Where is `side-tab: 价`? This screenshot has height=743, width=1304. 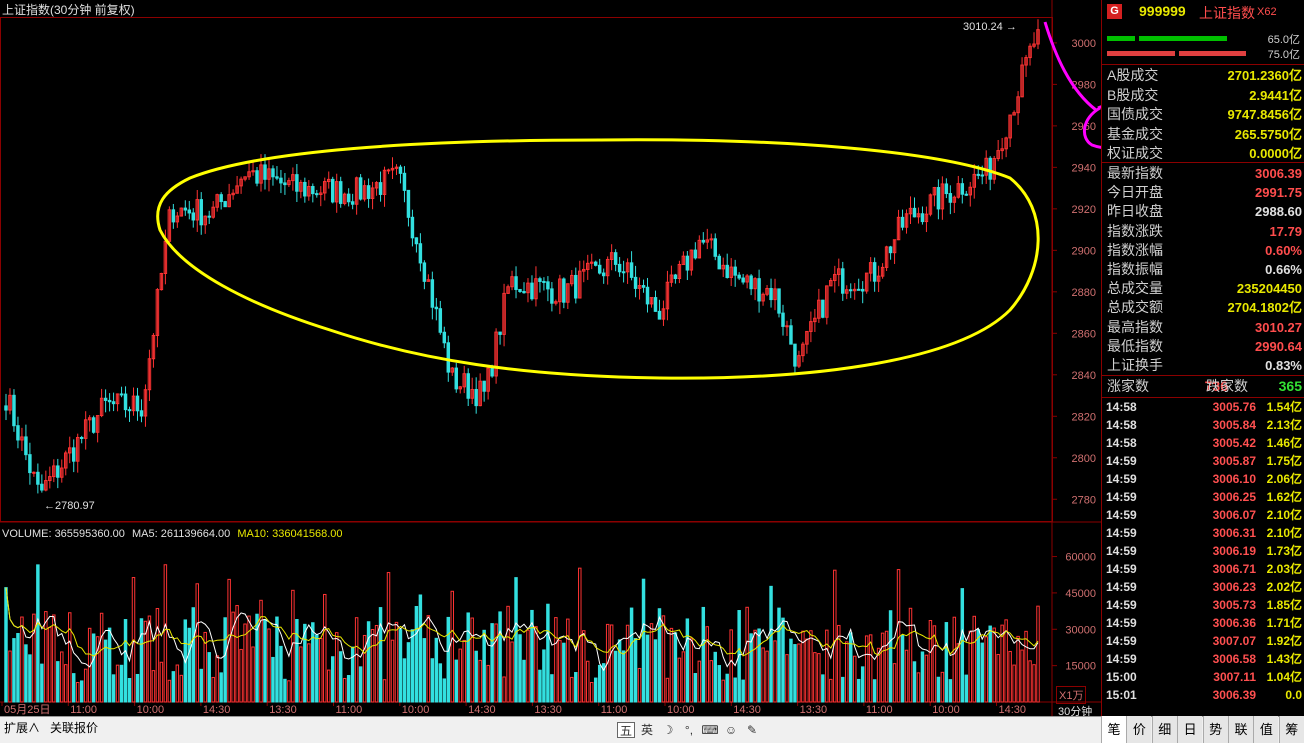
side-tab: 价 is located at coordinates (1139, 729).